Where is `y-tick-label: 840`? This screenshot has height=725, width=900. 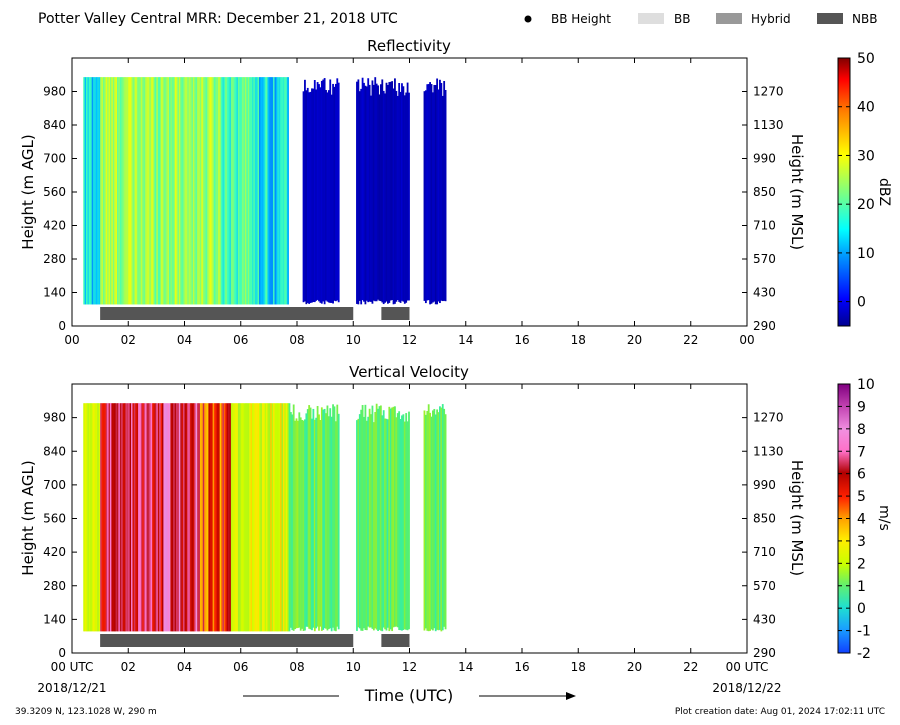
y-tick-label: 840 is located at coordinates (54, 451).